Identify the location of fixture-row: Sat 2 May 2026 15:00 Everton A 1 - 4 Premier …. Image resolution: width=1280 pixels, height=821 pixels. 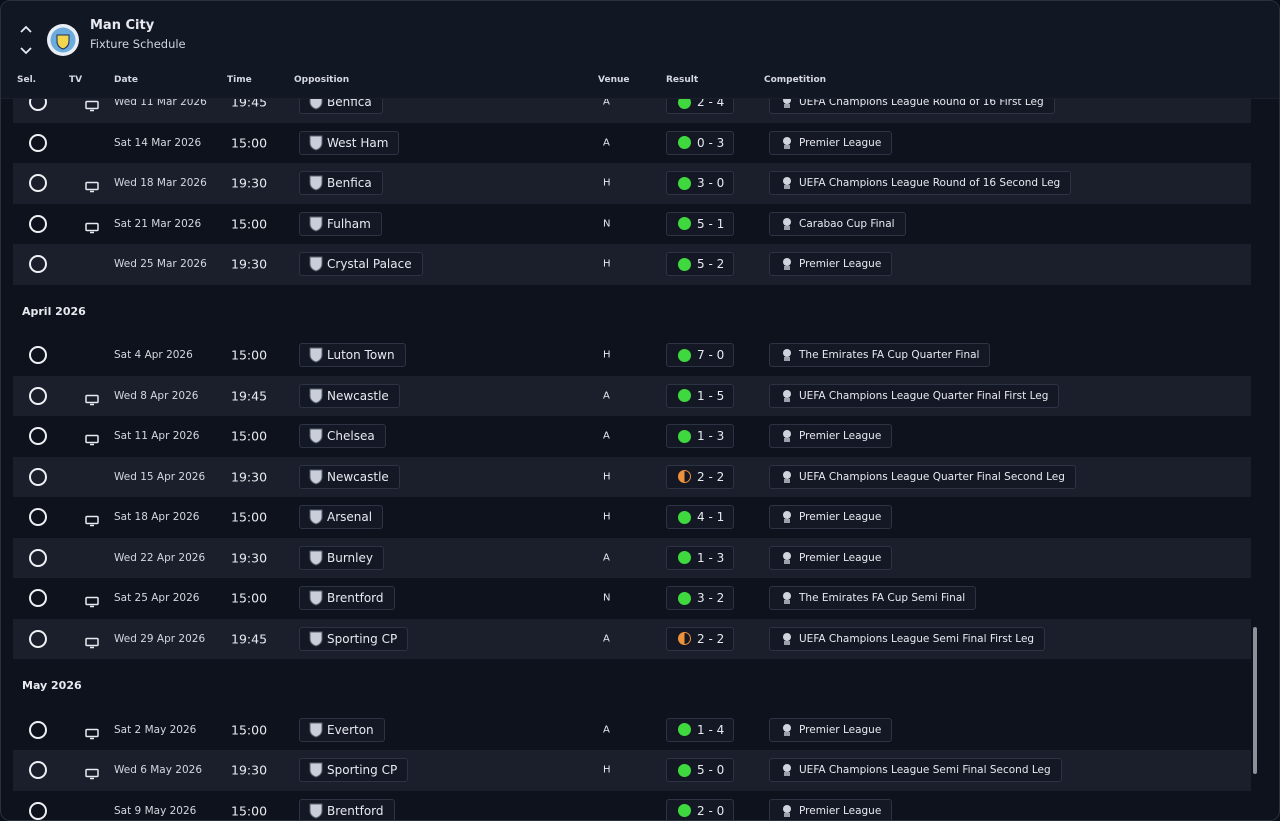
(632, 730).